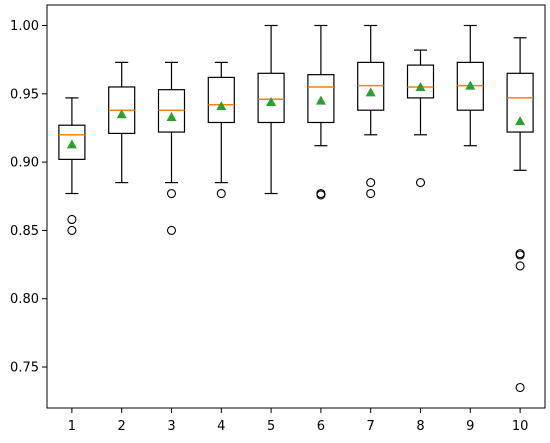 This screenshot has width=550, height=443. What do you see at coordinates (321, 426) in the screenshot?
I see `x-tick-label: 6` at bounding box center [321, 426].